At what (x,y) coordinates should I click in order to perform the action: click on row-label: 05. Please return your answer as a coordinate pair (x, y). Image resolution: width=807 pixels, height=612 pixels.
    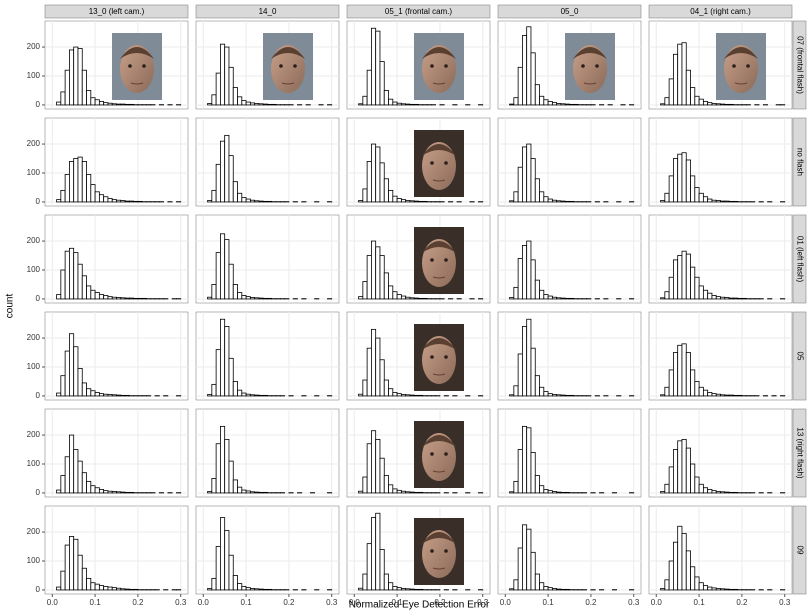
    Looking at the image, I should click on (799, 356).